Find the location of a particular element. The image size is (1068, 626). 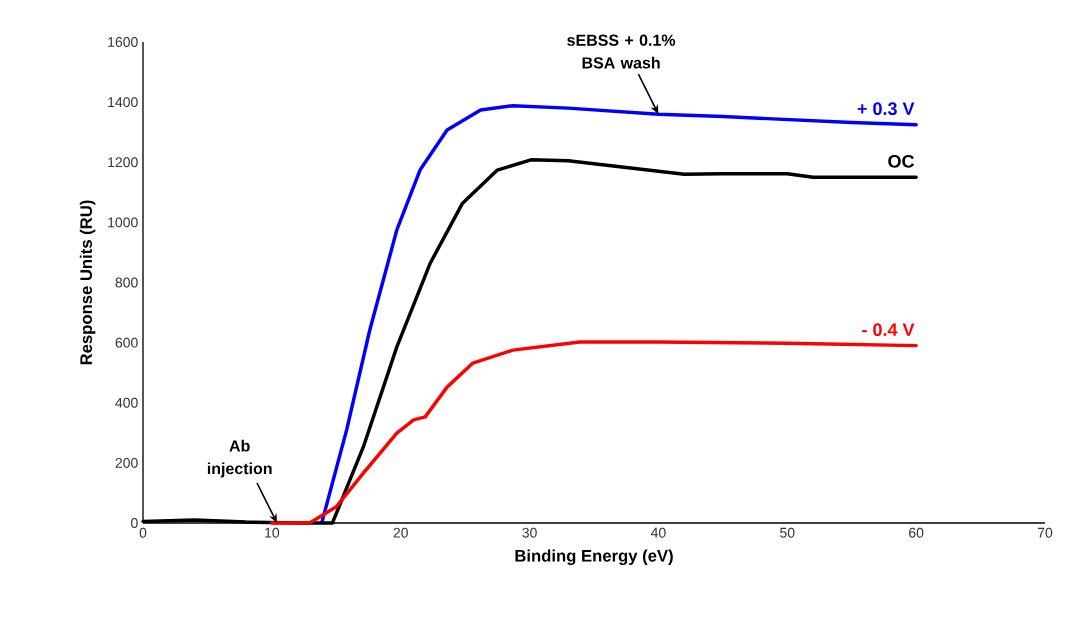

series-label: OC is located at coordinates (901, 161).